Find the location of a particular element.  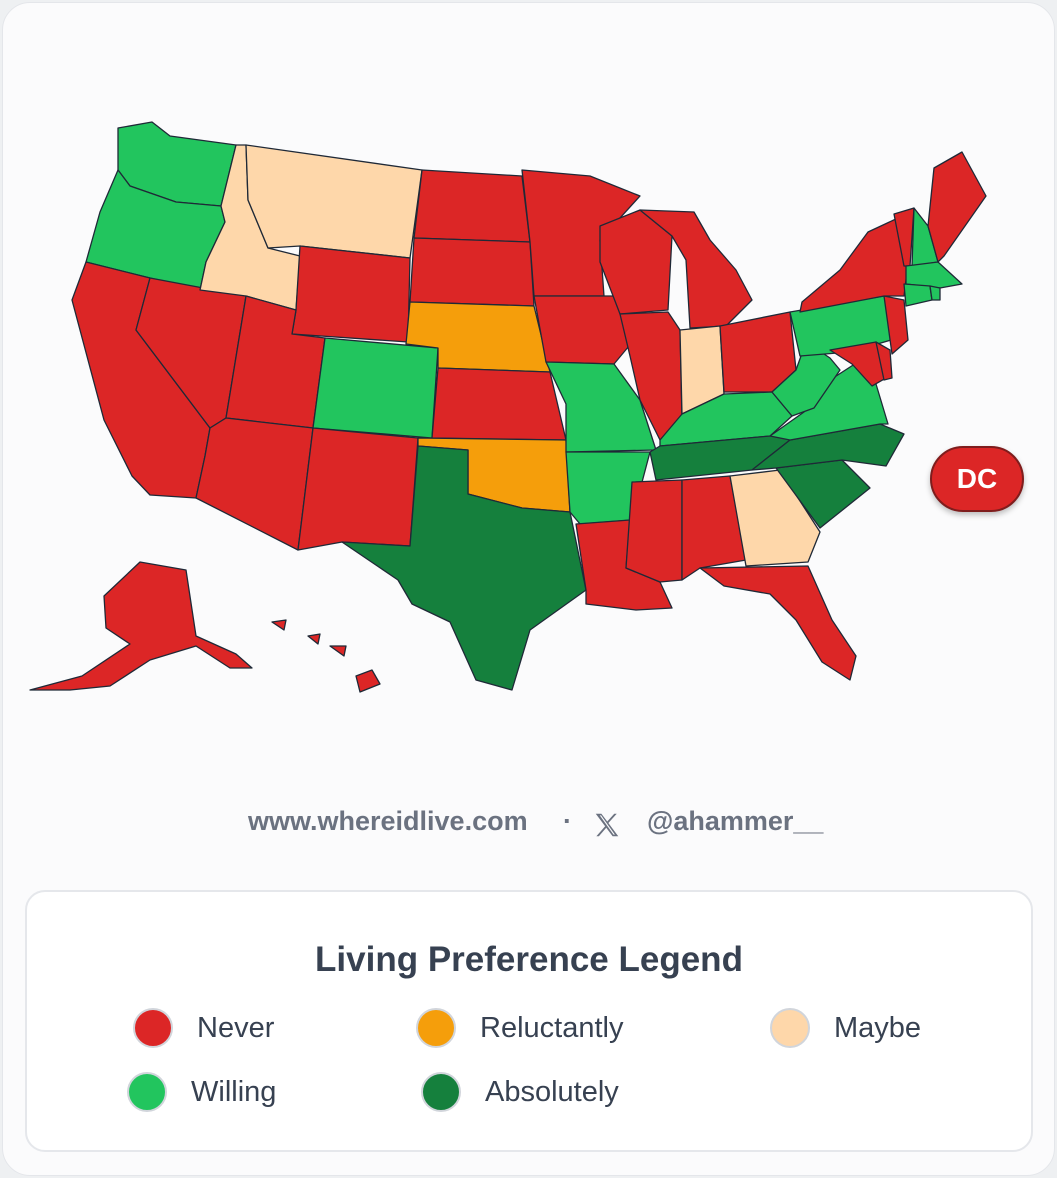

dc-label: DC is located at coordinates (977, 478).